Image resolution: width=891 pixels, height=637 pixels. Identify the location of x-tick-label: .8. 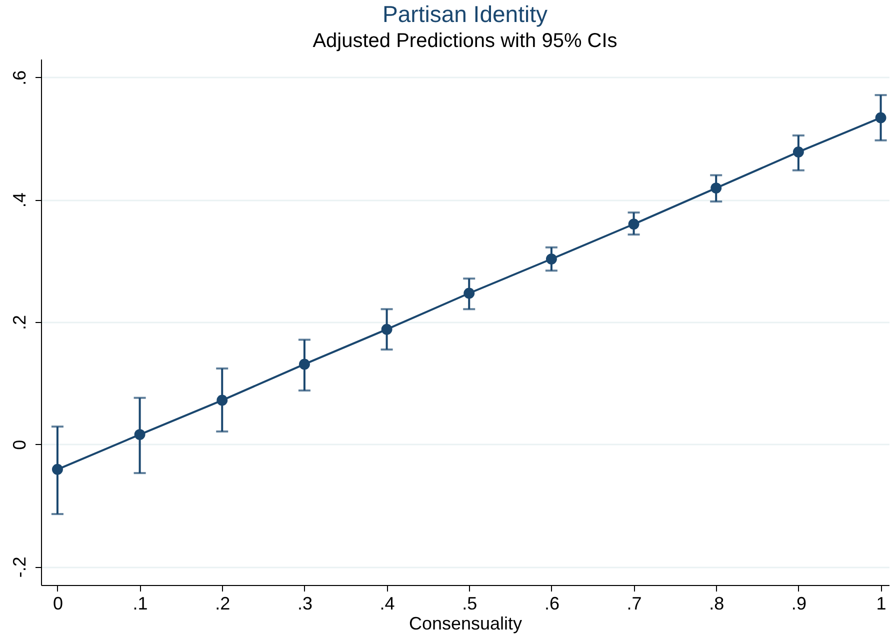
(716, 604).